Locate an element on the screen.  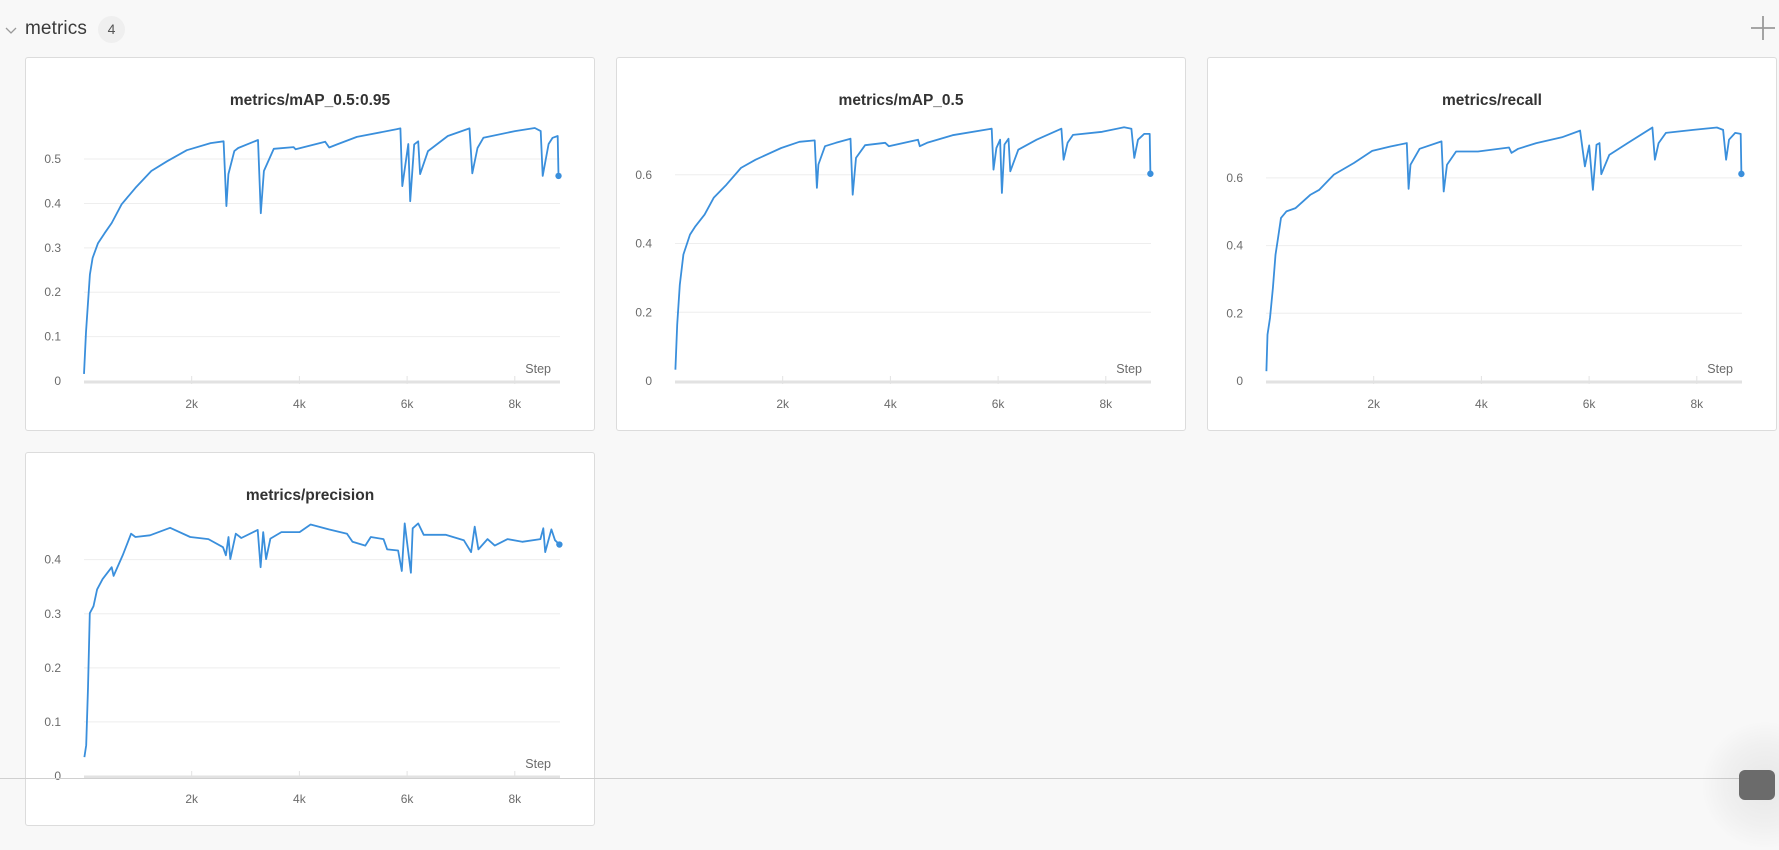
section-header: metrics 4 is located at coordinates (889, 29).